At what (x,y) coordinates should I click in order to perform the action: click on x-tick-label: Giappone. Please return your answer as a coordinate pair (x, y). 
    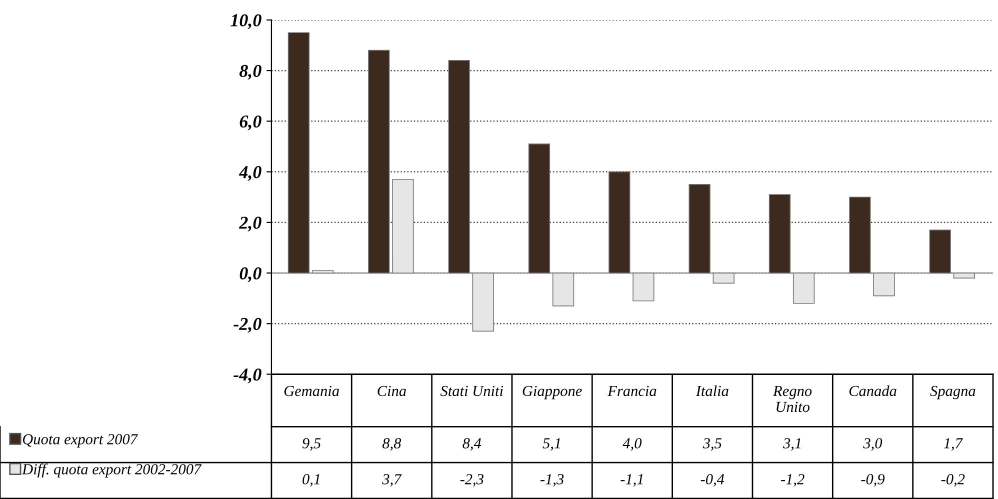
    Looking at the image, I should click on (552, 393).